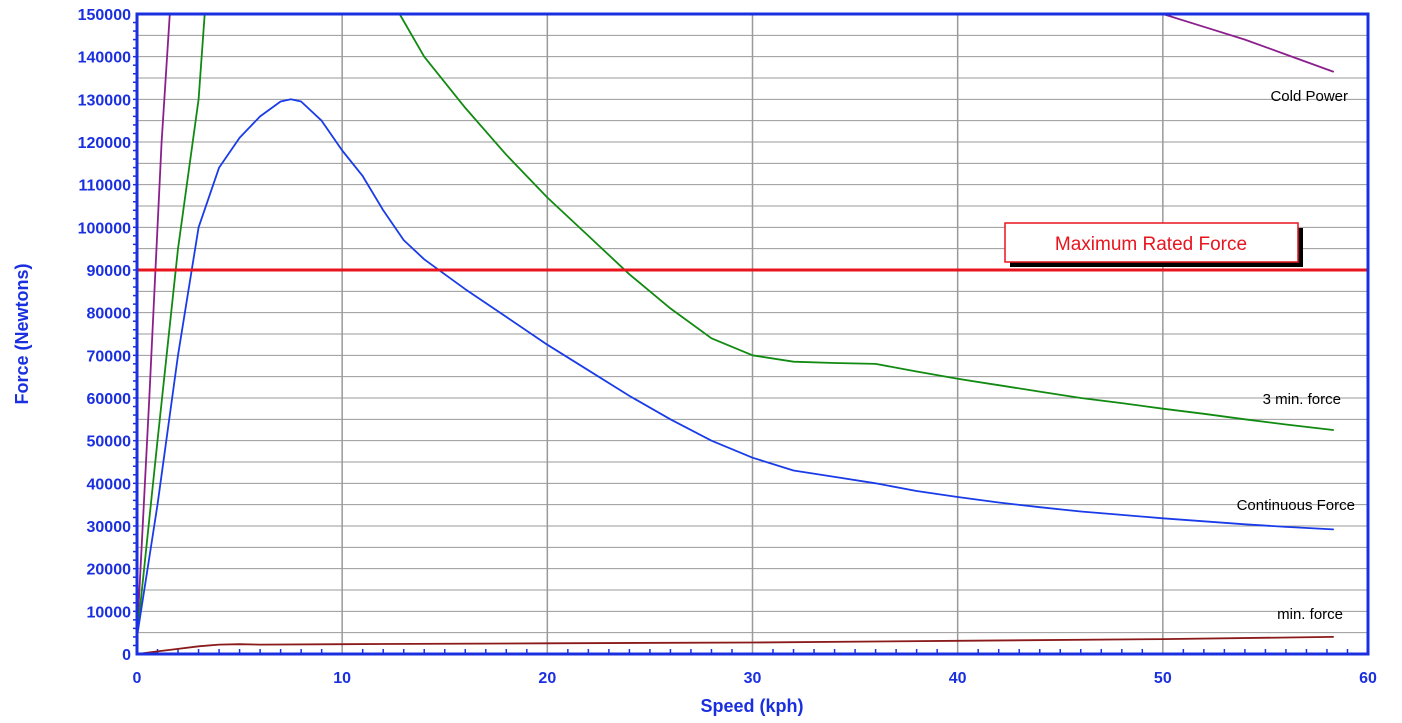 The image size is (1402, 723). I want to click on y-tick-label: 120000, so click(104, 143).